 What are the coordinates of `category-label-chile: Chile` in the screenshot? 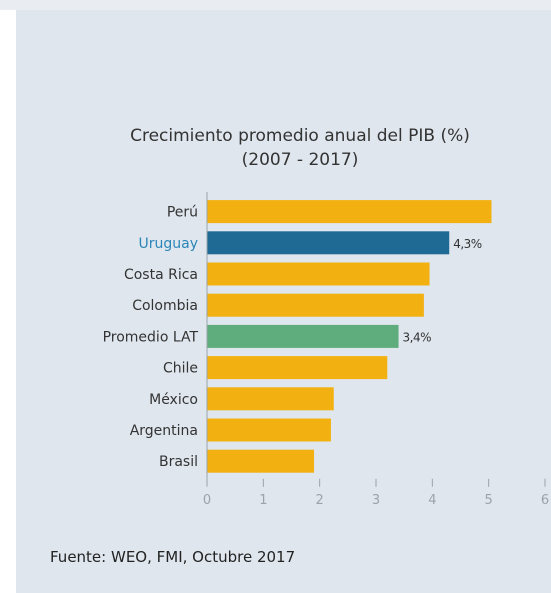 It's located at (180, 369).